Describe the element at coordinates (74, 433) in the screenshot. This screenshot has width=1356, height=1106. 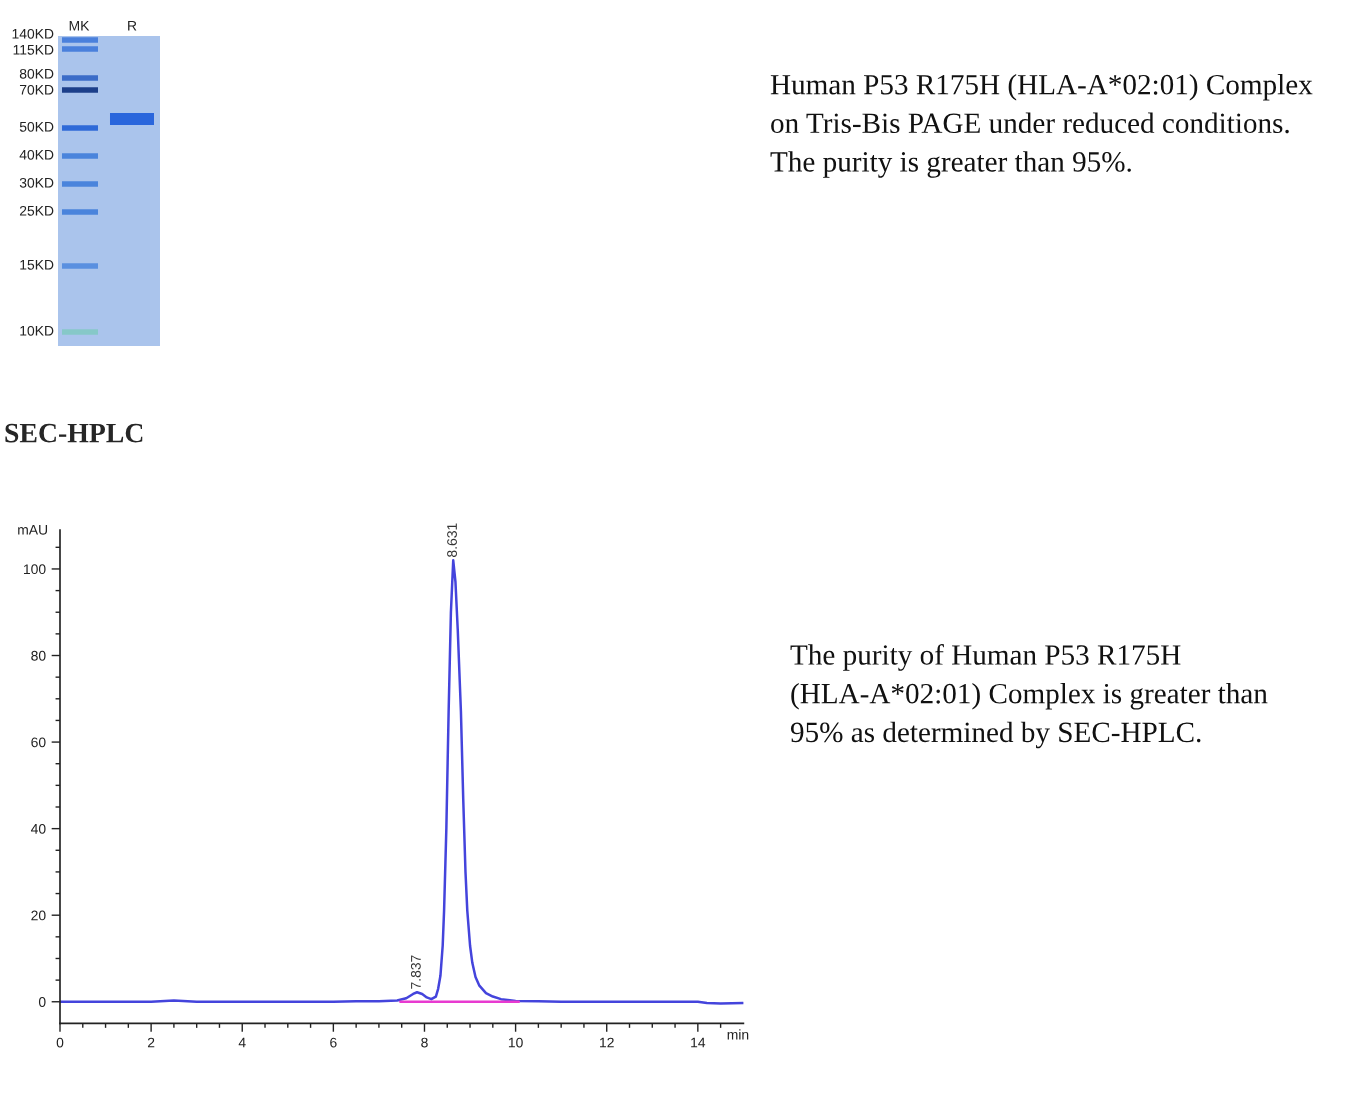
I see `chart-title: SEC-HPLC` at that location.